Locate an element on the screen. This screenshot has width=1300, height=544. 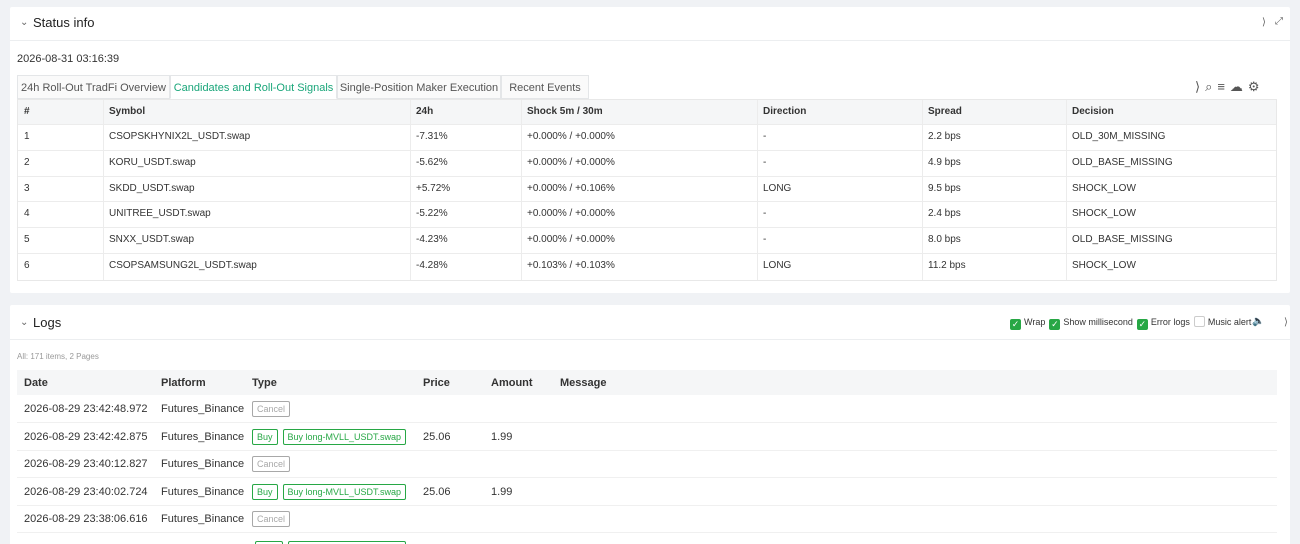
table-cell: 1 is located at coordinates (27, 136).